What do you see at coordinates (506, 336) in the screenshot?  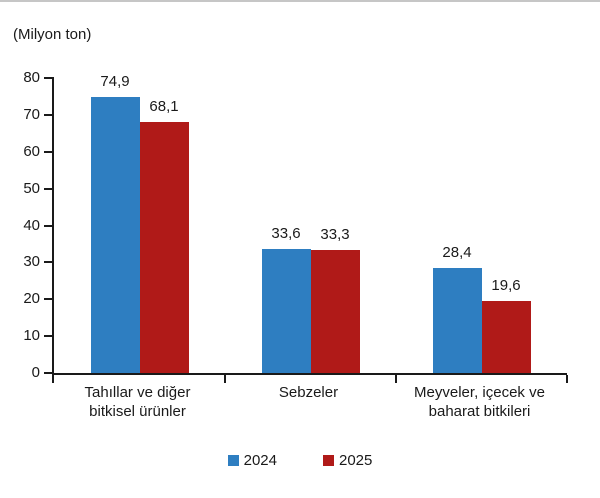 I see `bar-2025-cat2` at bounding box center [506, 336].